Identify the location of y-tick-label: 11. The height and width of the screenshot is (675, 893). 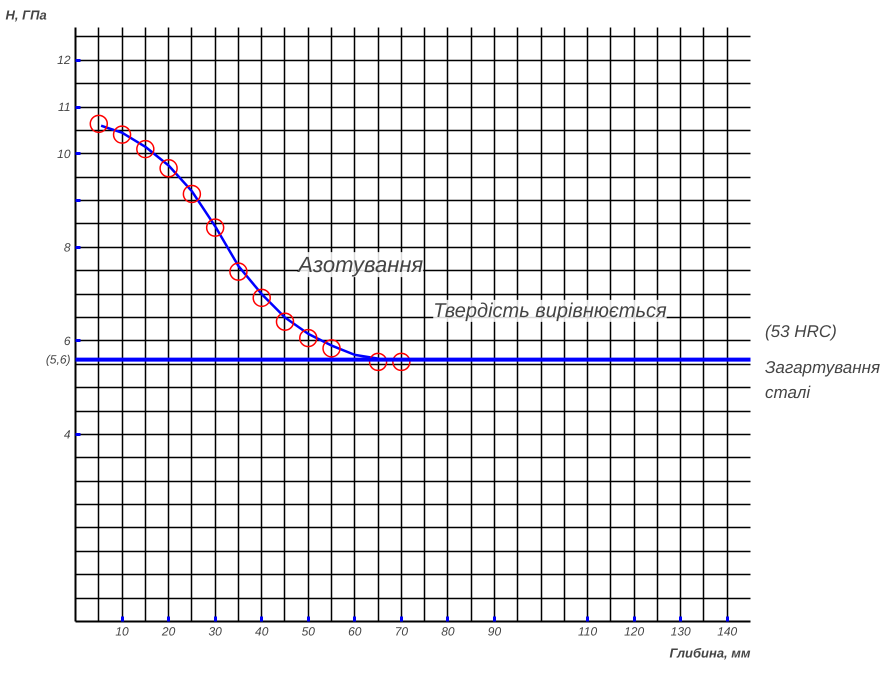
(64, 107).